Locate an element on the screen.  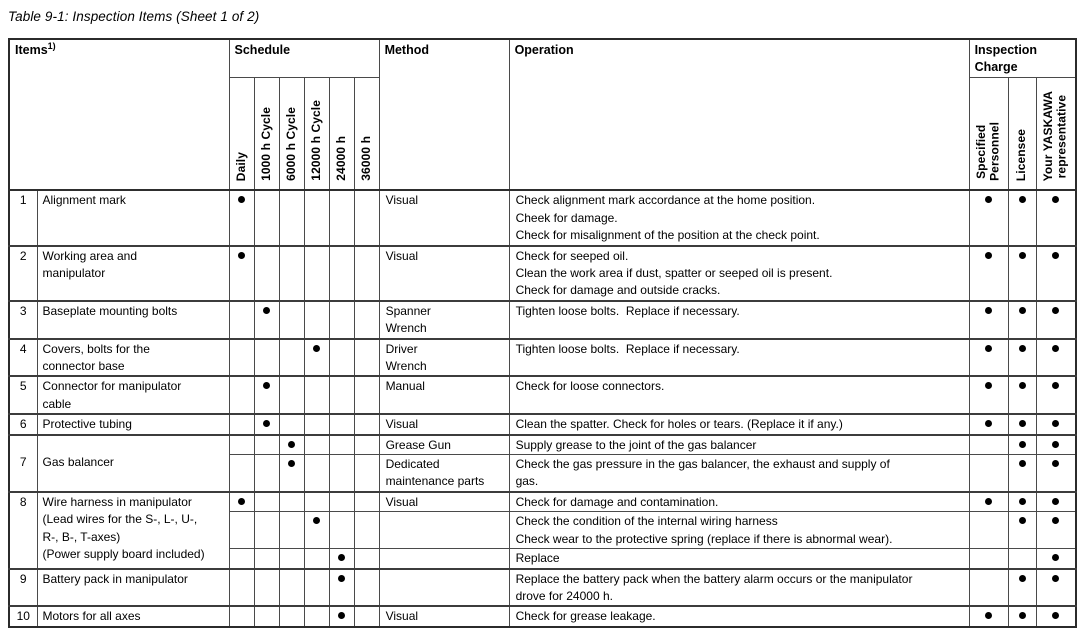
schedule-column-header-label: 6000 h Cycle is located at coordinates (290, 143).